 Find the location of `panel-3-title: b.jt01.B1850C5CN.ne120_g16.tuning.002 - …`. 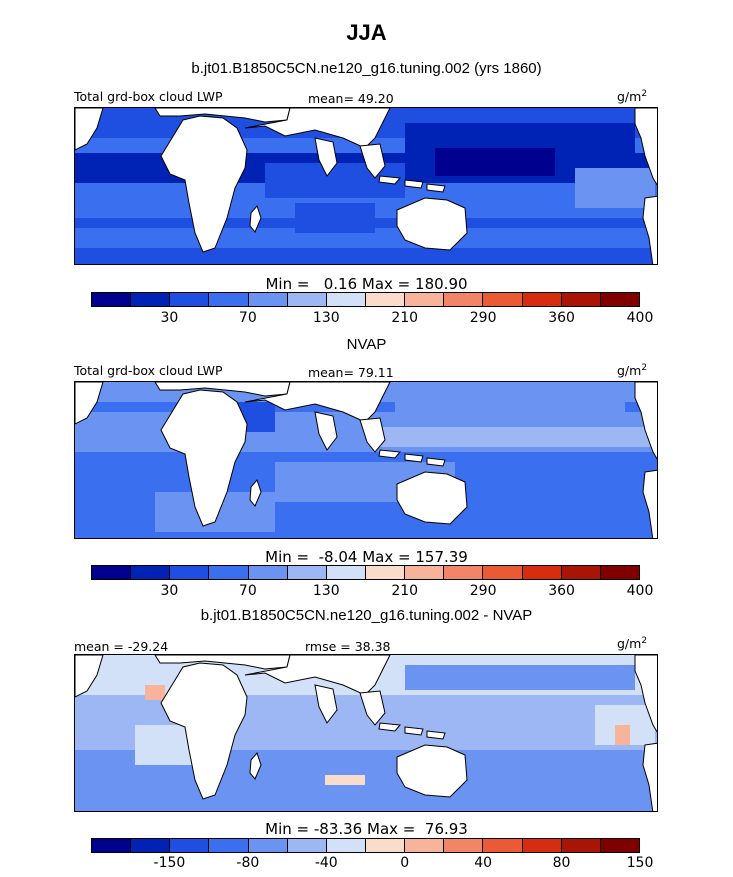

panel-3-title: b.jt01.B1850C5CN.ne120_g16.tuning.002 - … is located at coordinates (366, 615).